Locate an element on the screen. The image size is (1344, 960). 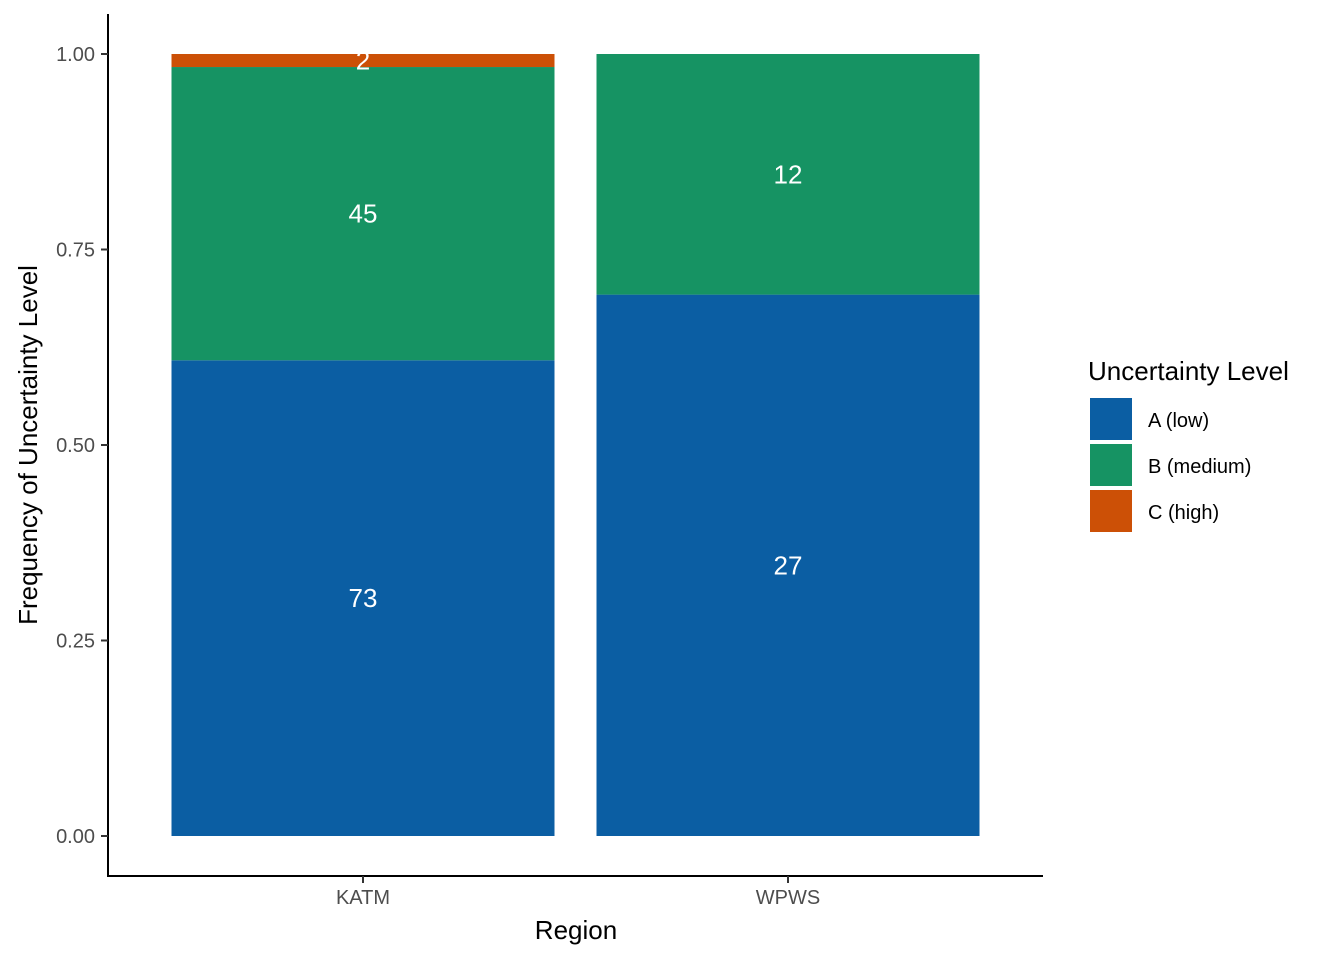
bar-label-wpws-1: 12 is located at coordinates (788, 174).